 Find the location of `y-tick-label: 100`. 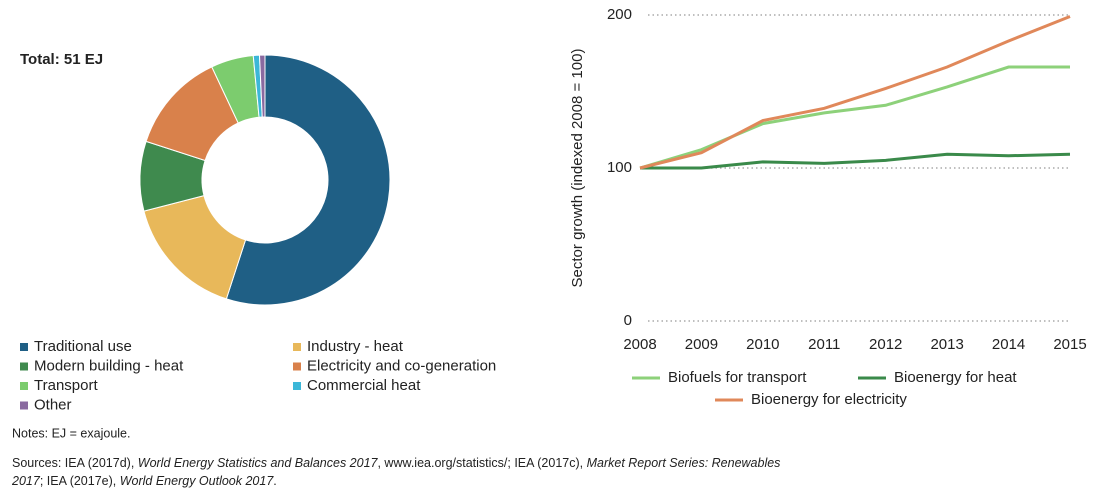

y-tick-label: 100 is located at coordinates (619, 167).